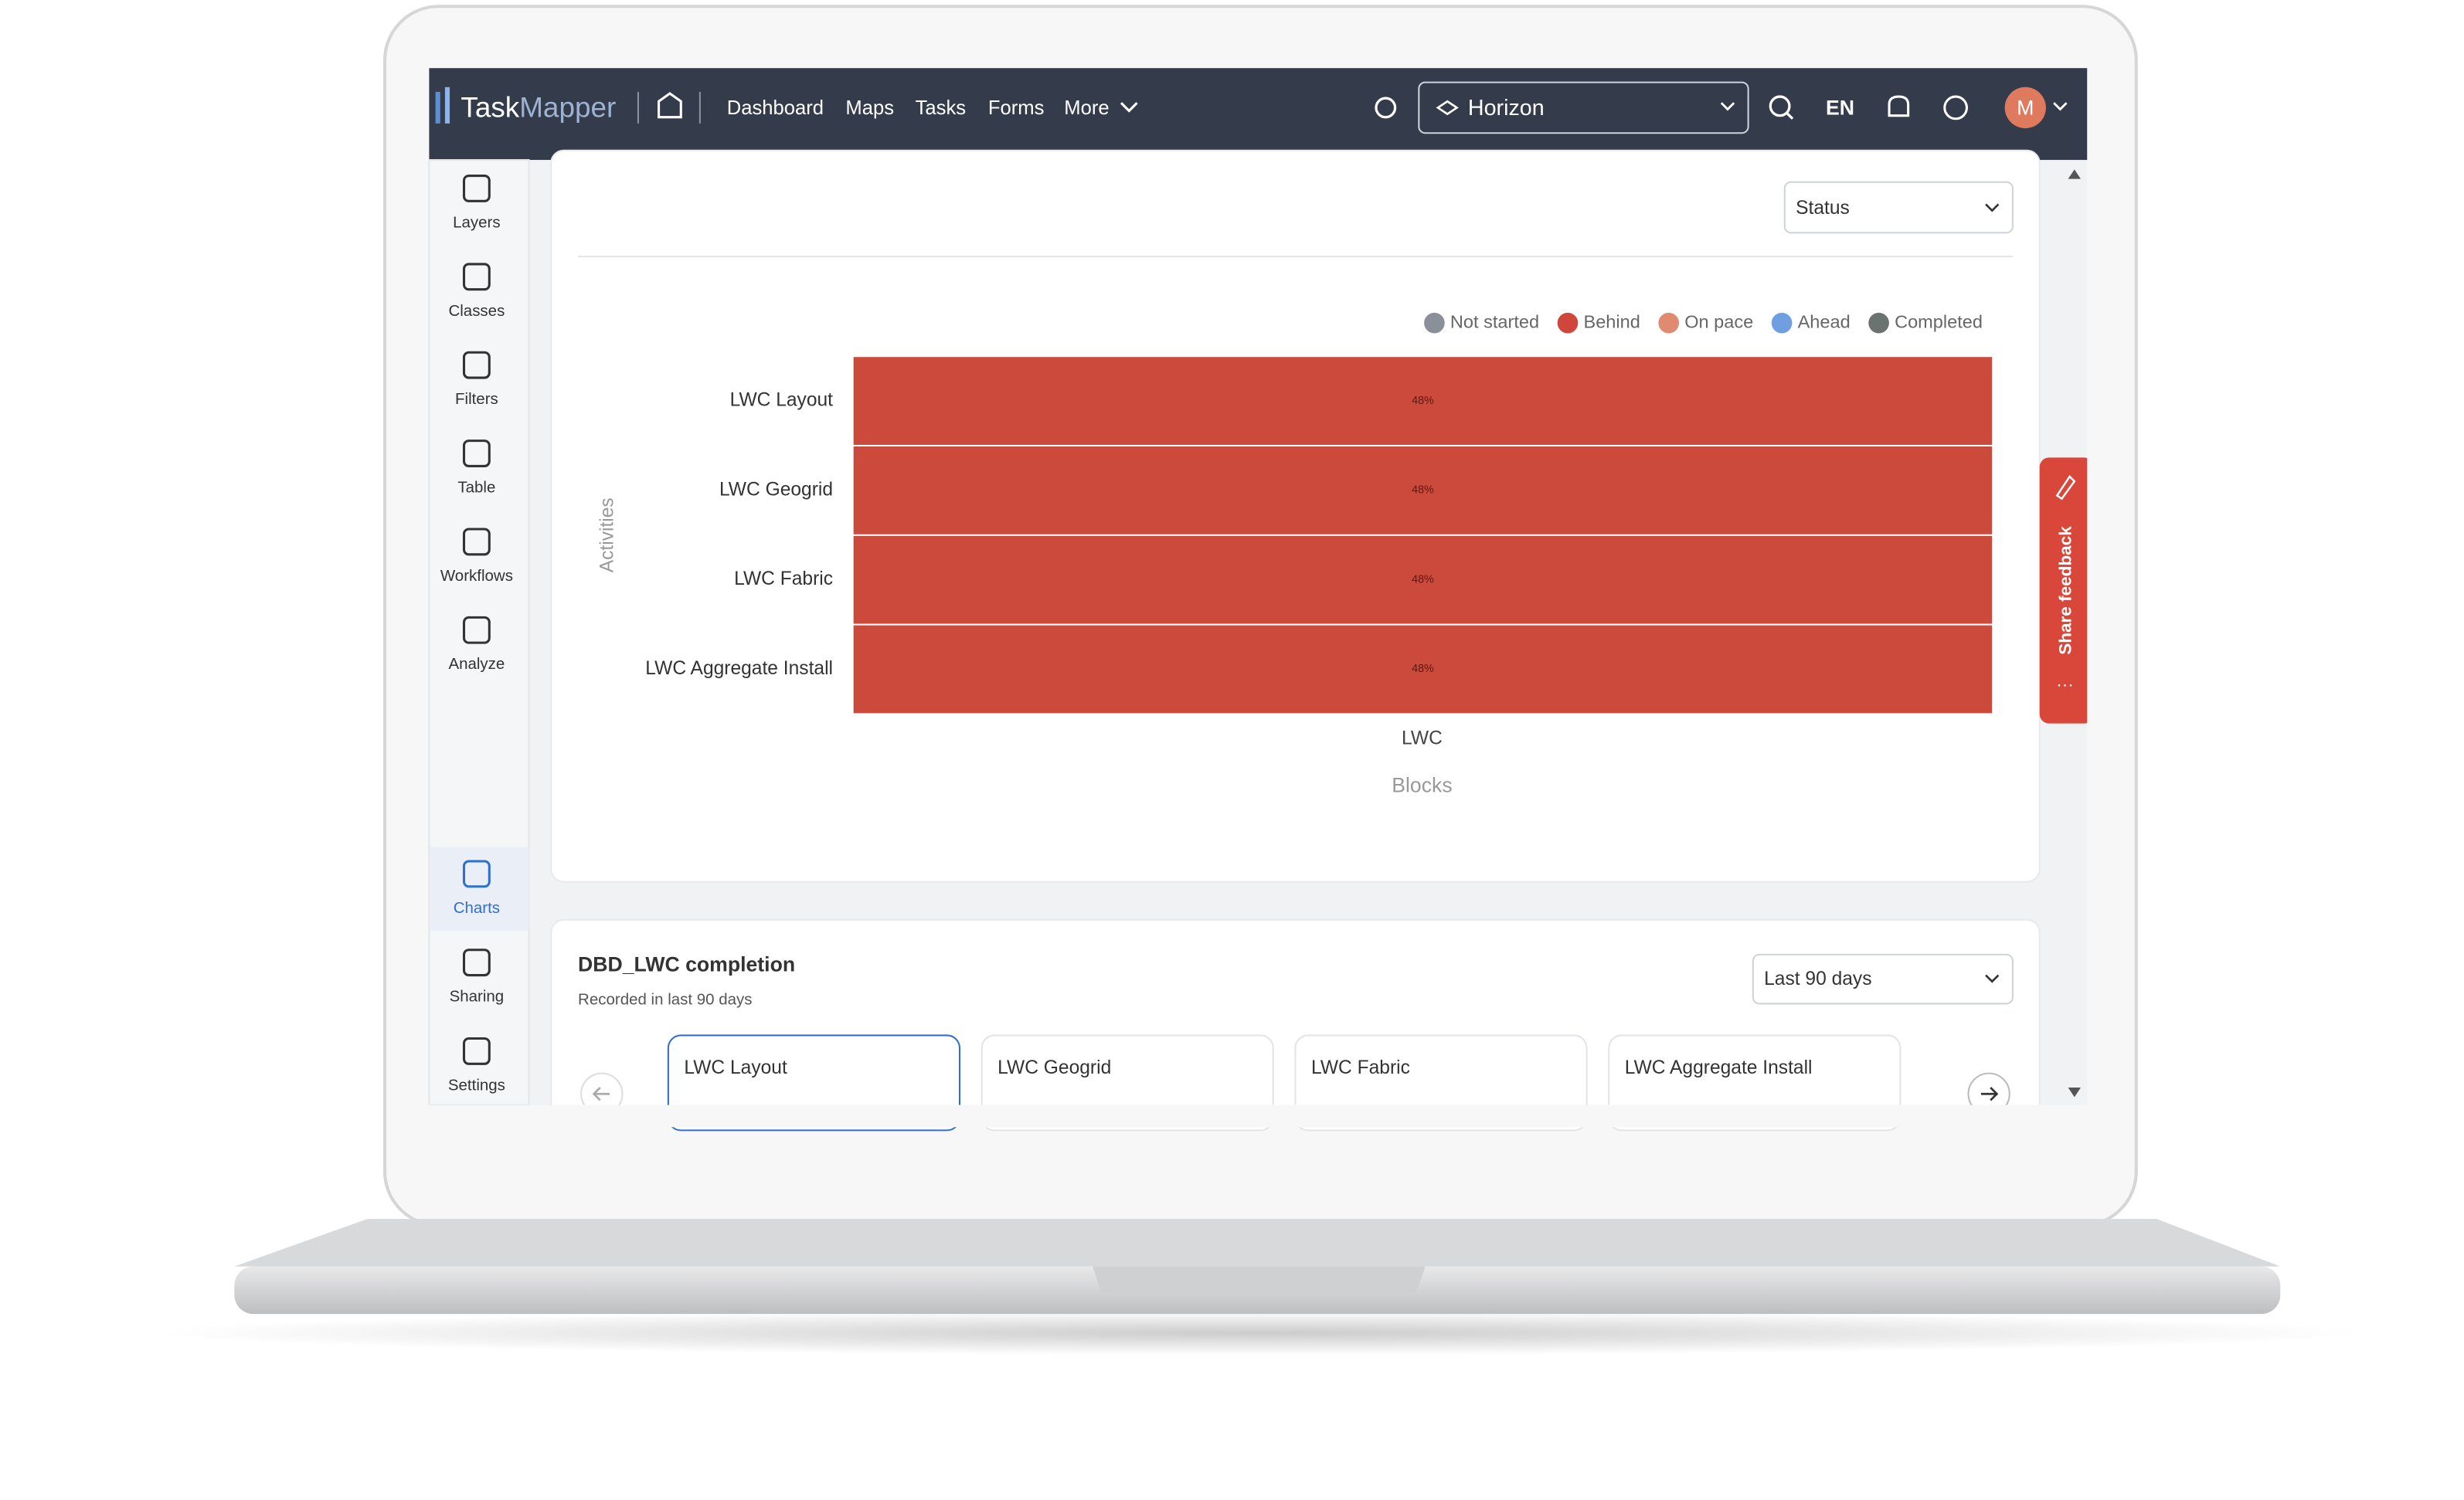 The height and width of the screenshot is (1500, 2464). Describe the element at coordinates (1086, 108) in the screenshot. I see `nav-item: More` at that location.